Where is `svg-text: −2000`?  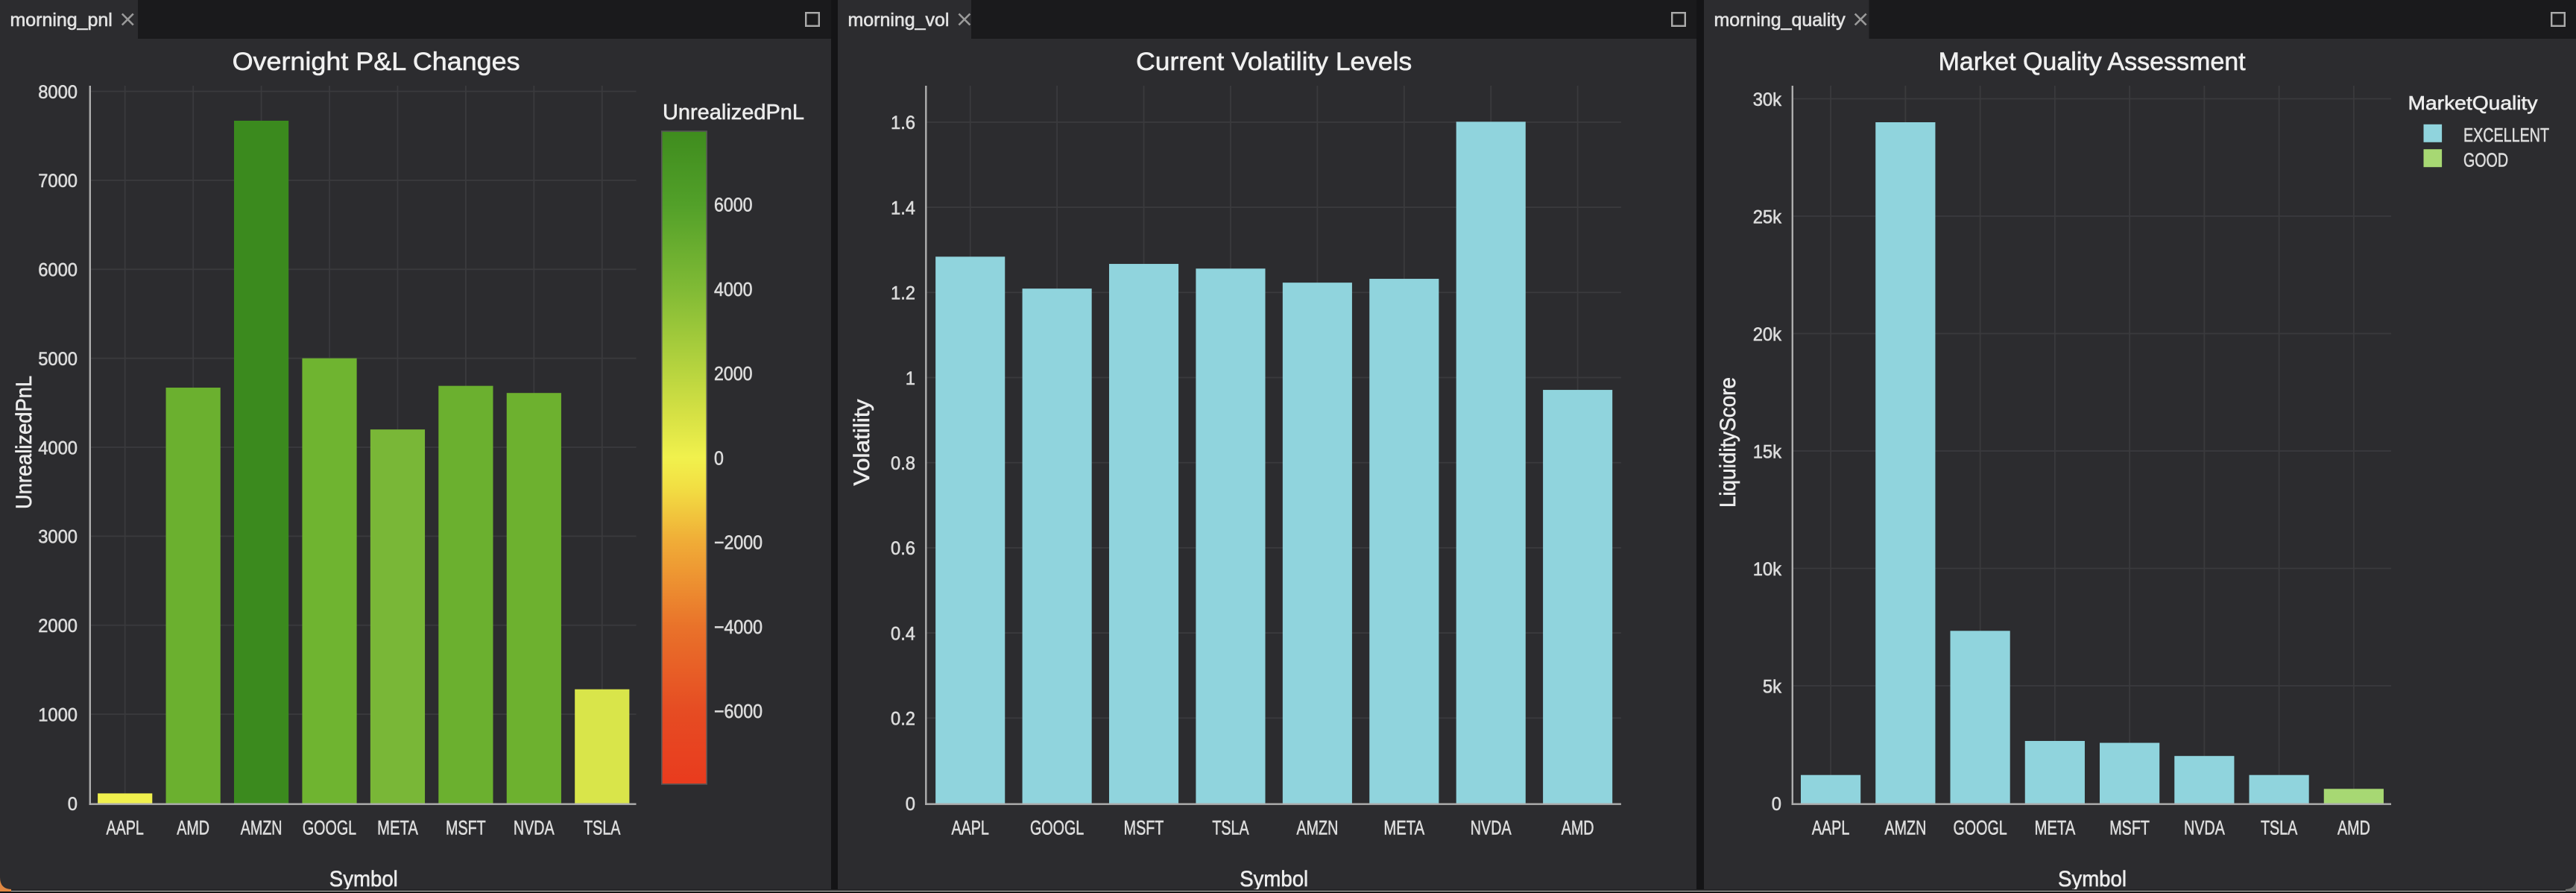 svg-text: −2000 is located at coordinates (738, 542).